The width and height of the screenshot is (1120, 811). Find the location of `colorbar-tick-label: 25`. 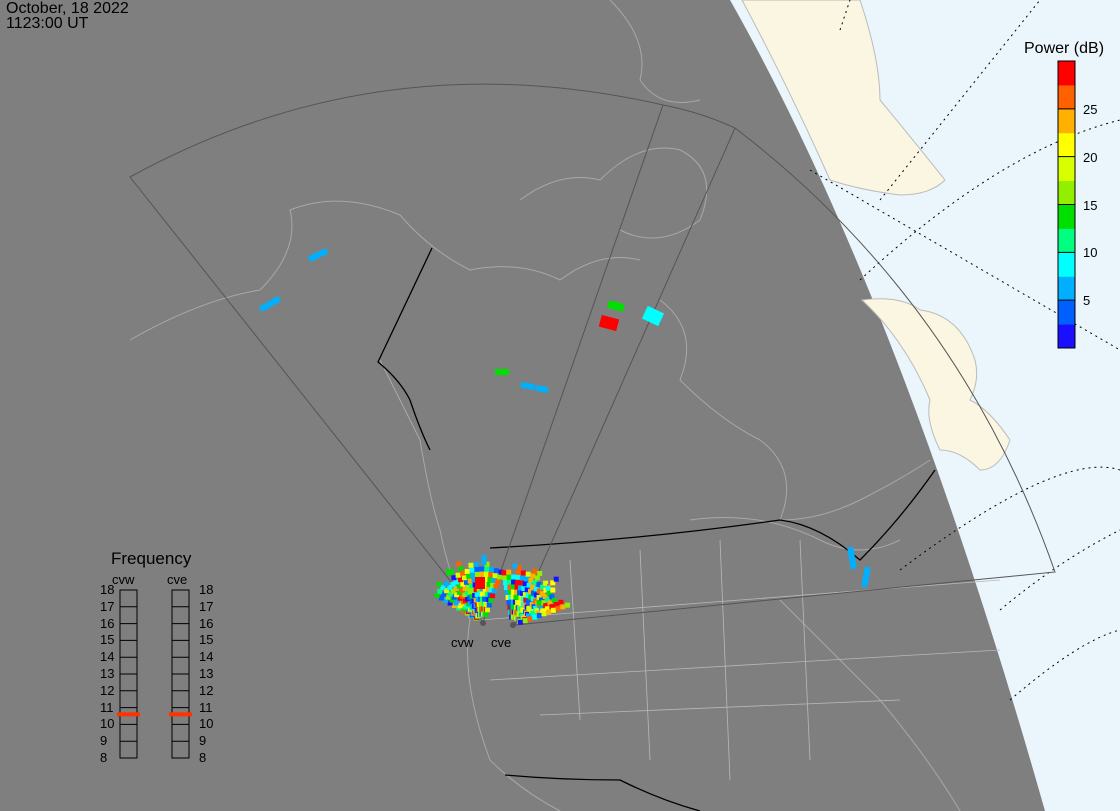

colorbar-tick-label: 25 is located at coordinates (1090, 109).